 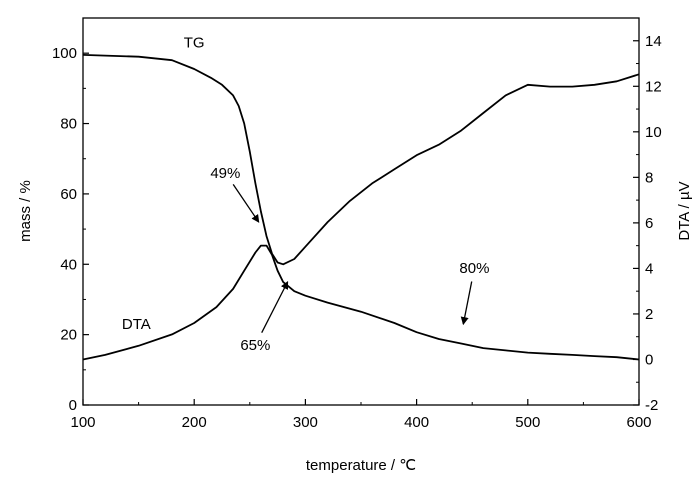 What do you see at coordinates (651, 405) in the screenshot?
I see `y-right-tick-label: -2` at bounding box center [651, 405].